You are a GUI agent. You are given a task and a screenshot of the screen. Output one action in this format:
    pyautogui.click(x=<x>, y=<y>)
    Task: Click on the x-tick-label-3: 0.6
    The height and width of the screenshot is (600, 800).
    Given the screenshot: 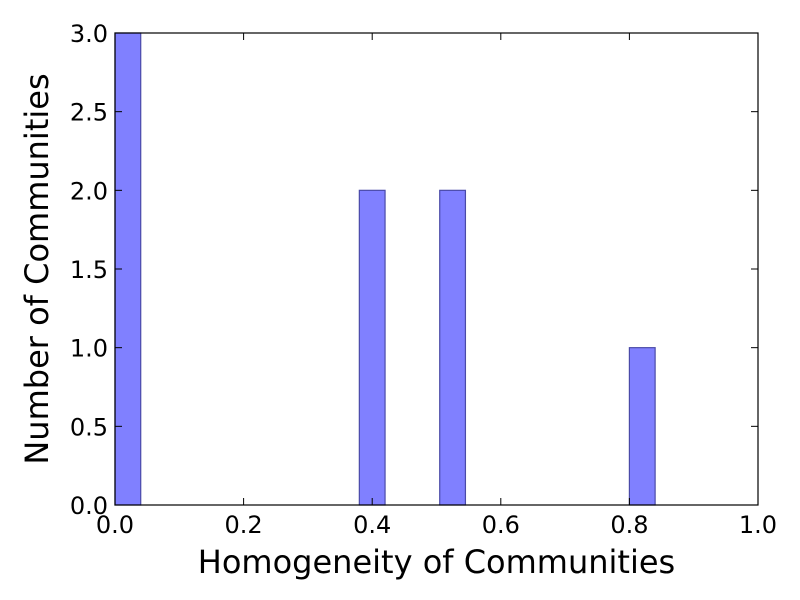 What is the action you would take?
    pyautogui.click(x=501, y=525)
    